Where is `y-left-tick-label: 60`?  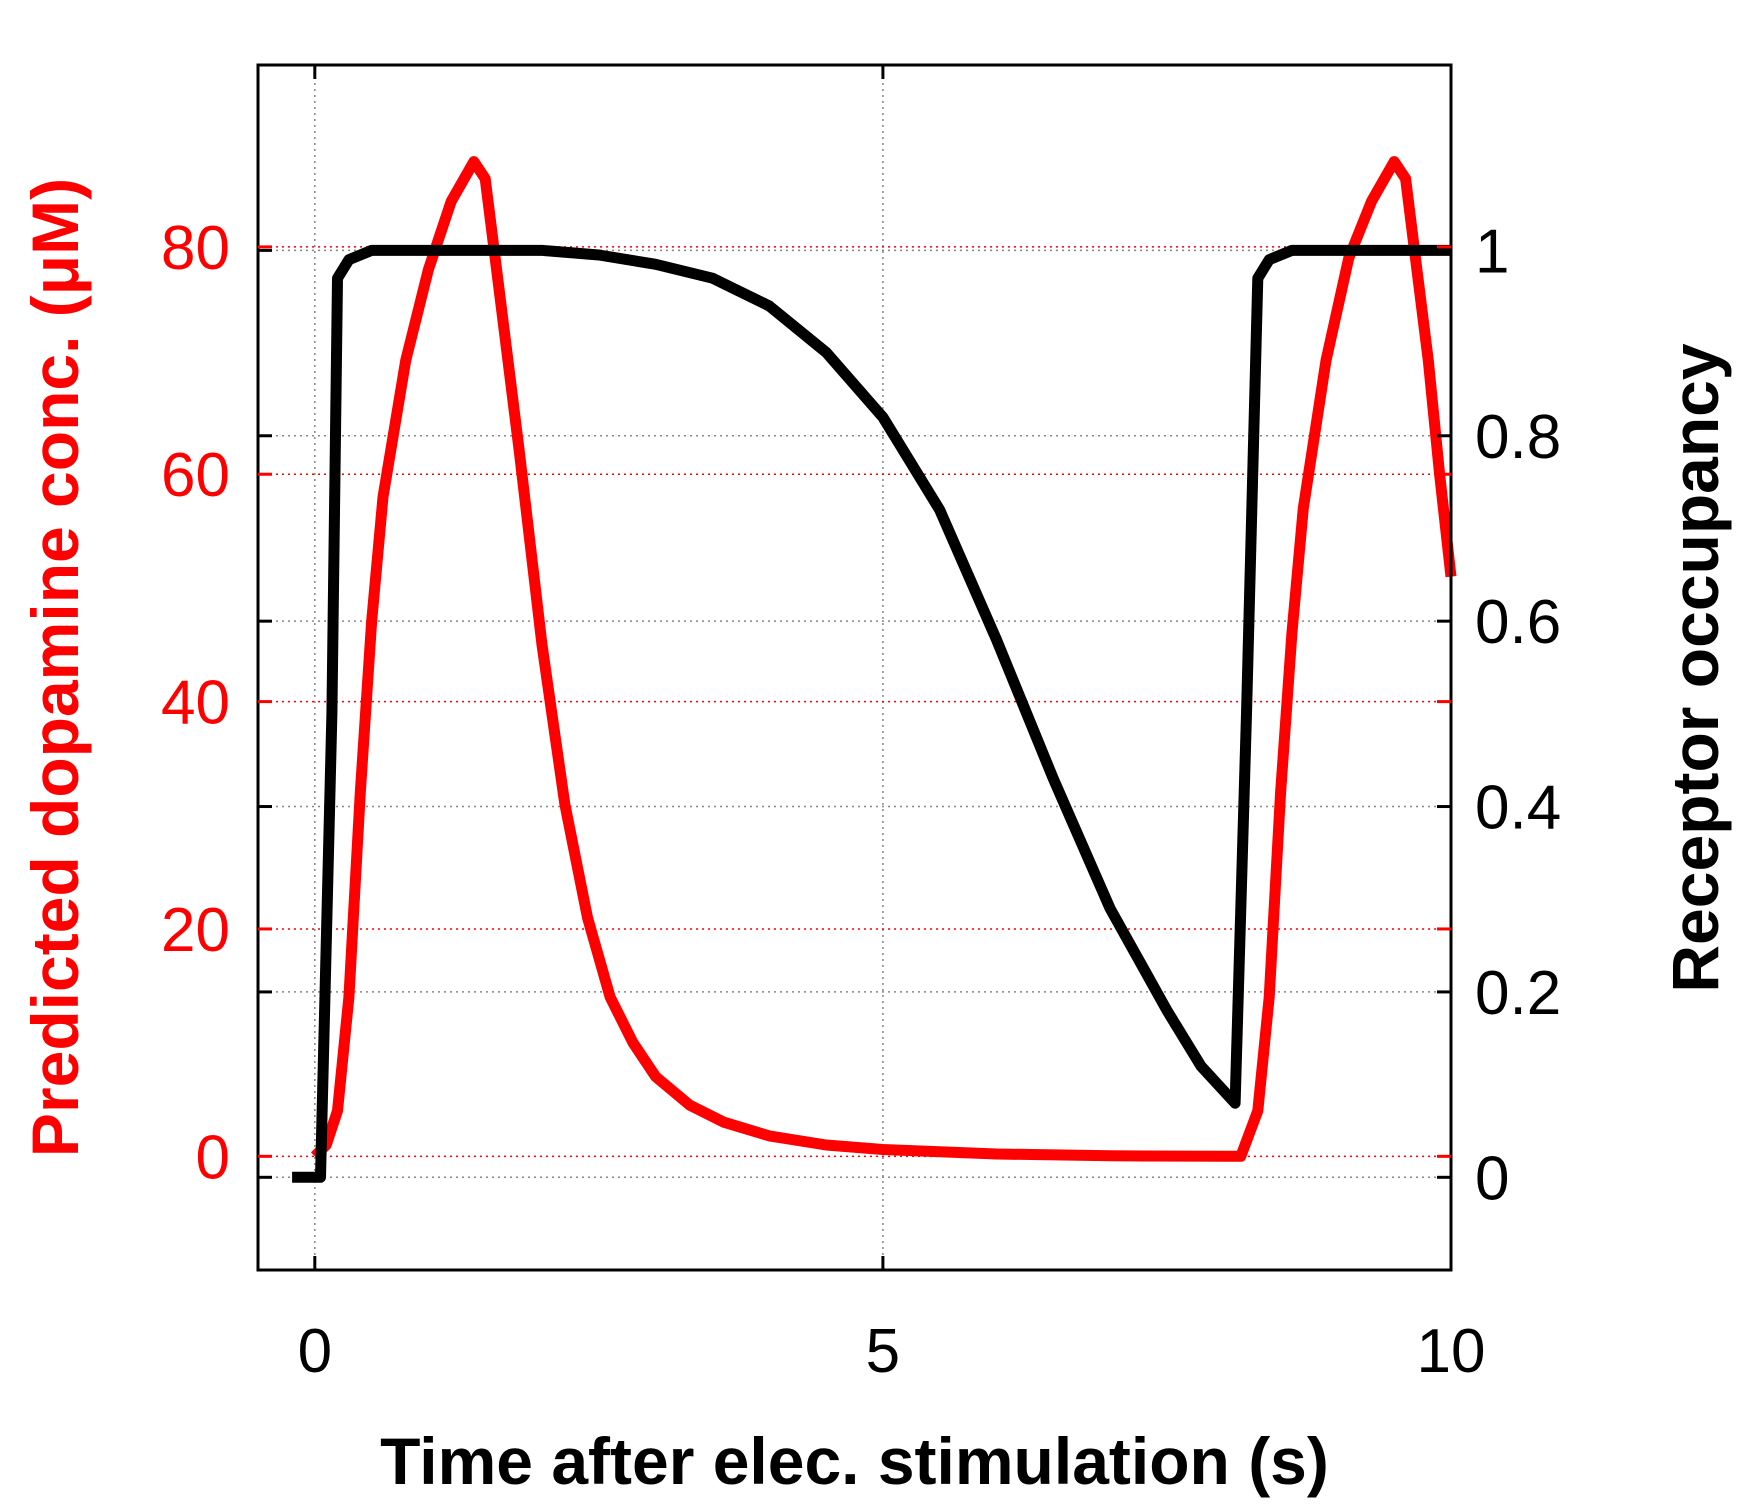 y-left-tick-label: 60 is located at coordinates (195, 475).